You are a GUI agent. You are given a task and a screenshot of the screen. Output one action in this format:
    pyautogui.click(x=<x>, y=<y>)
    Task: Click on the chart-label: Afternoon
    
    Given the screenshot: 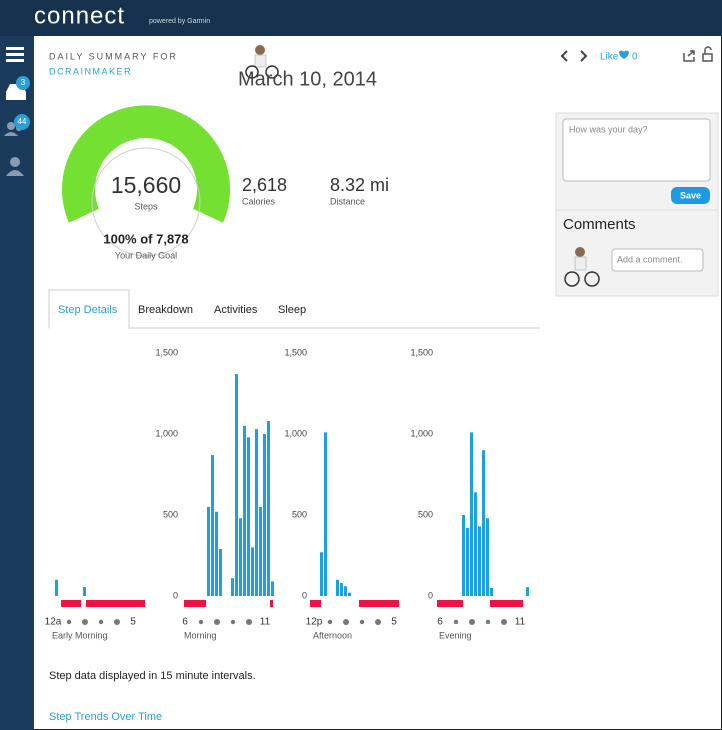 What is the action you would take?
    pyautogui.click(x=332, y=635)
    